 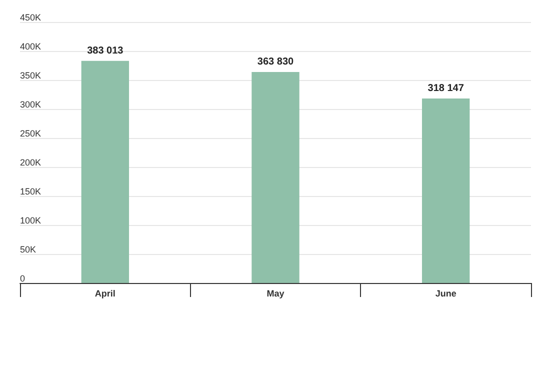 What do you see at coordinates (31, 47) in the screenshot?
I see `y-tick-label: 400K` at bounding box center [31, 47].